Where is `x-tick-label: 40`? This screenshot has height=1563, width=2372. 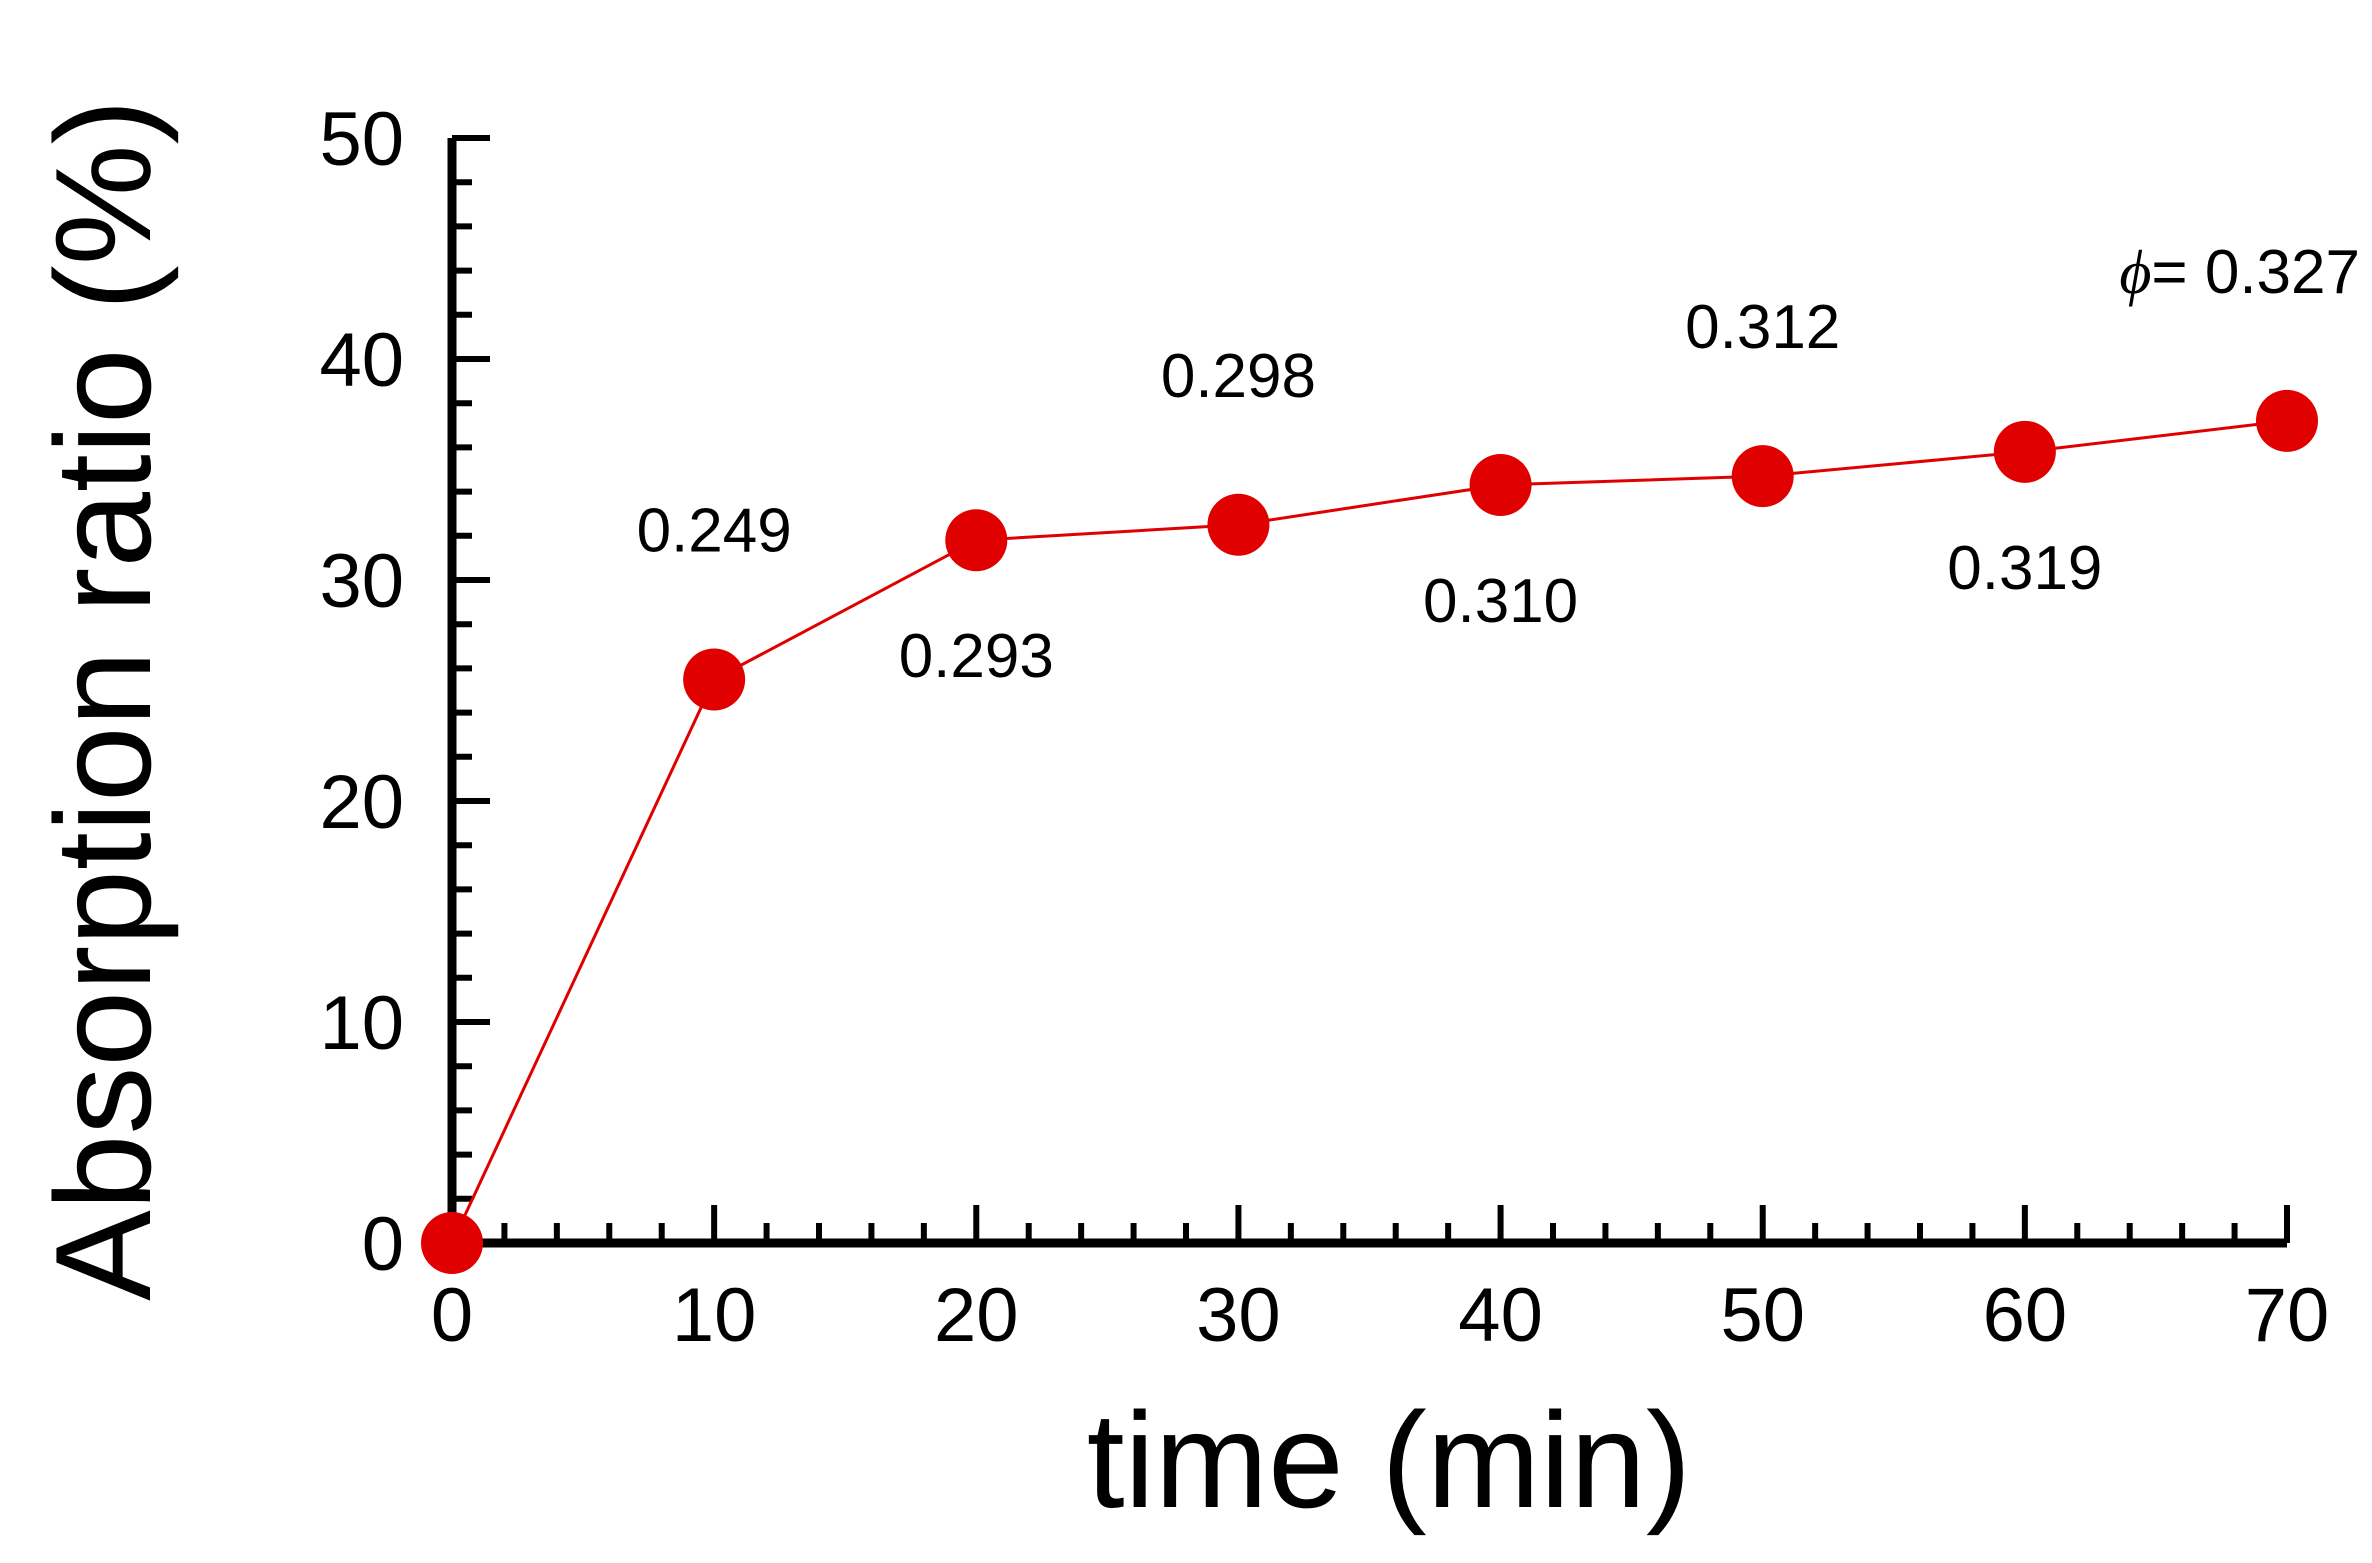 x-tick-label: 40 is located at coordinates (1500, 1315).